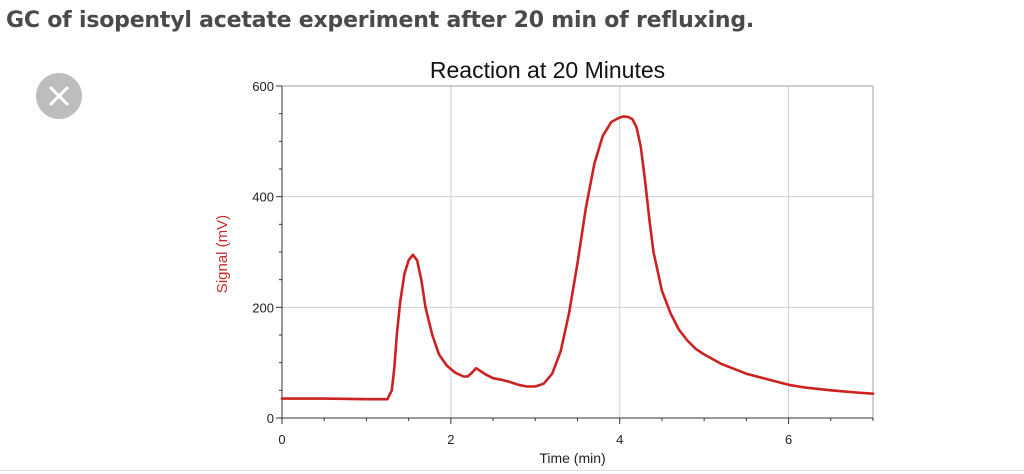  Describe the element at coordinates (270, 418) in the screenshot. I see `y-tick-label: 0` at that location.